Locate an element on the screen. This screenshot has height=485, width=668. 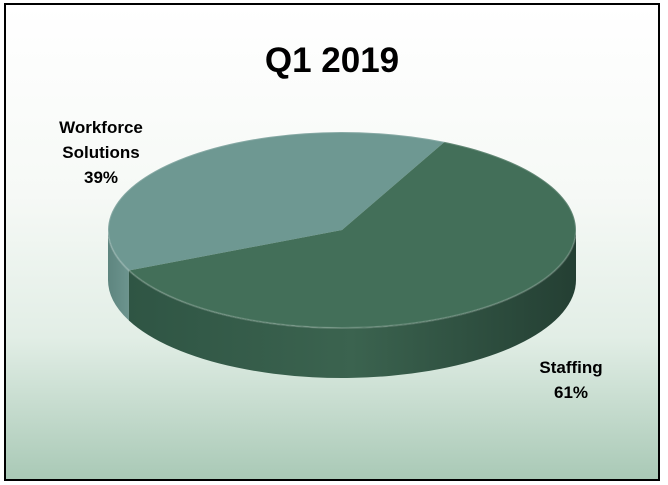
pie-slice-workforce-solutions is located at coordinates (276, 201).